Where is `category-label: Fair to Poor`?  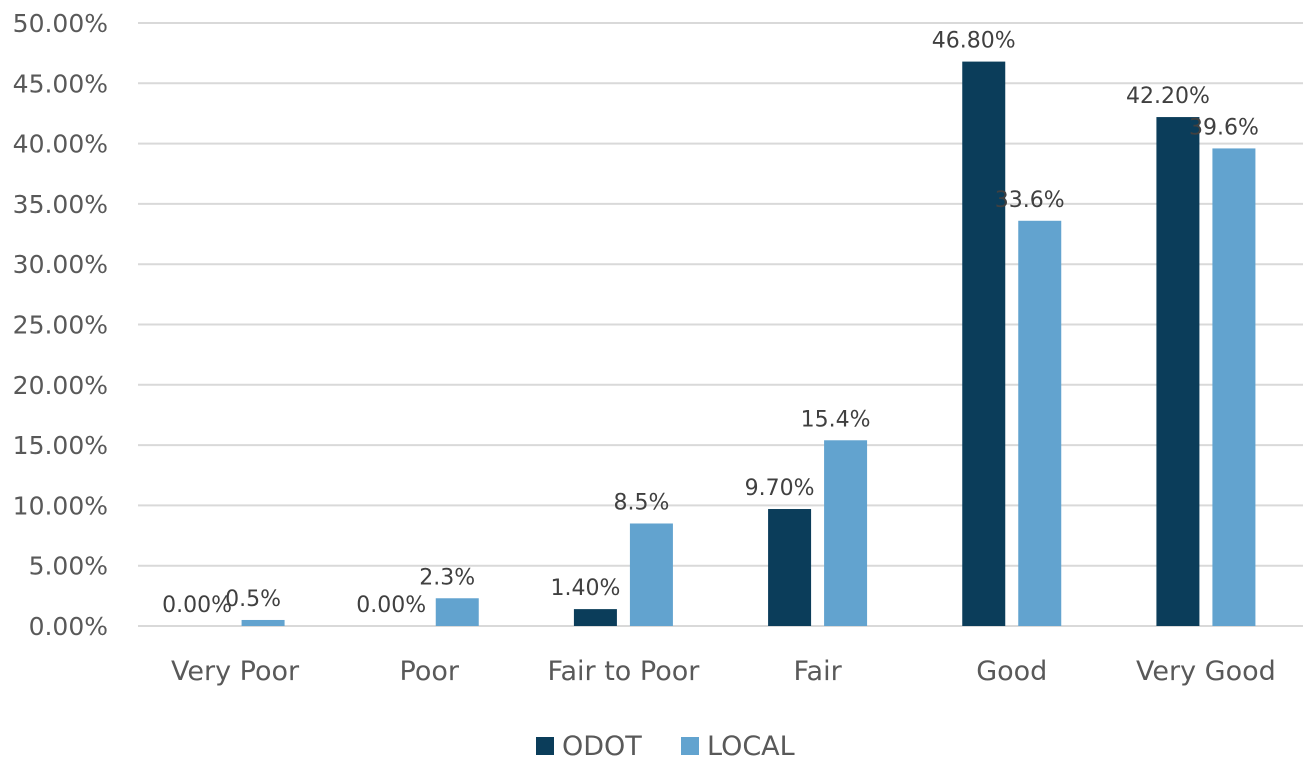
category-label: Fair to Poor is located at coordinates (623, 671).